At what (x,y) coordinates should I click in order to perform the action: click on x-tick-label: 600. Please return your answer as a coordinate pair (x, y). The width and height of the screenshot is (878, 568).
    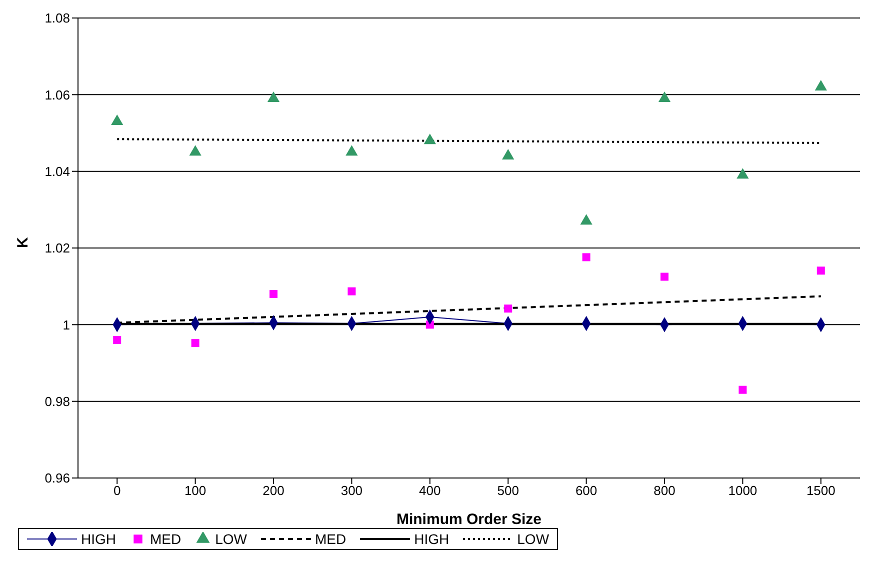
    Looking at the image, I should click on (586, 490).